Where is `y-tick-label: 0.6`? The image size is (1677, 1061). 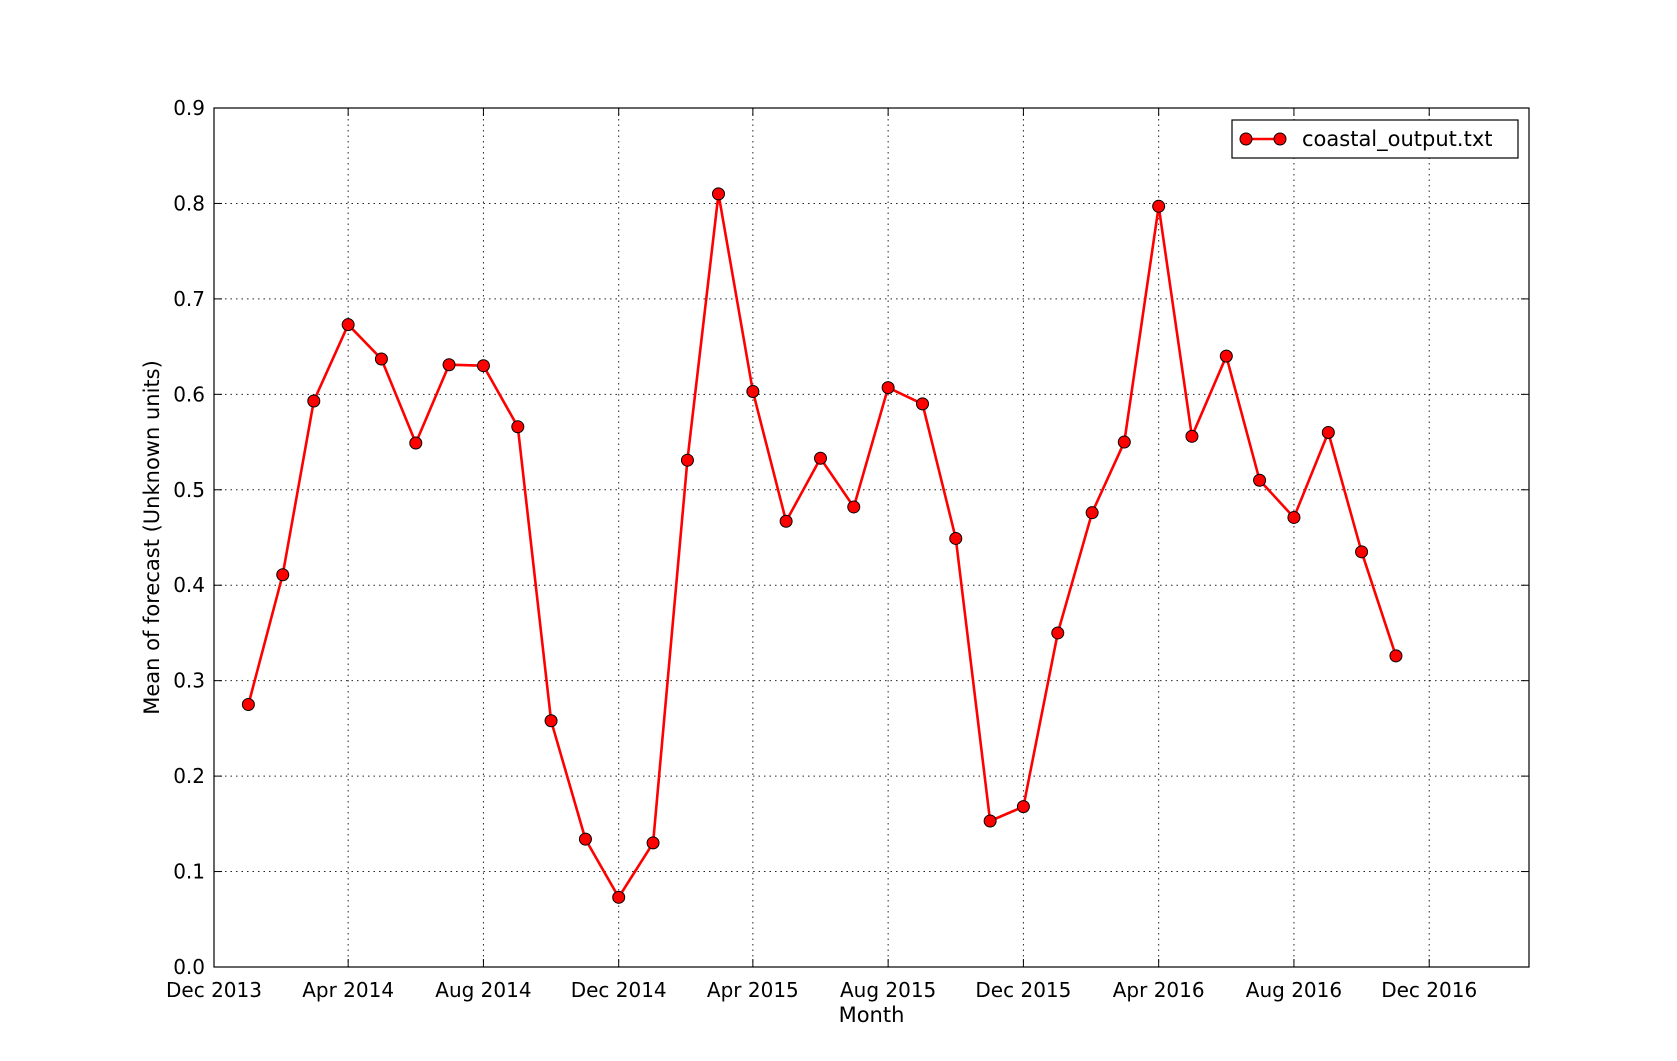 y-tick-label: 0.6 is located at coordinates (189, 394).